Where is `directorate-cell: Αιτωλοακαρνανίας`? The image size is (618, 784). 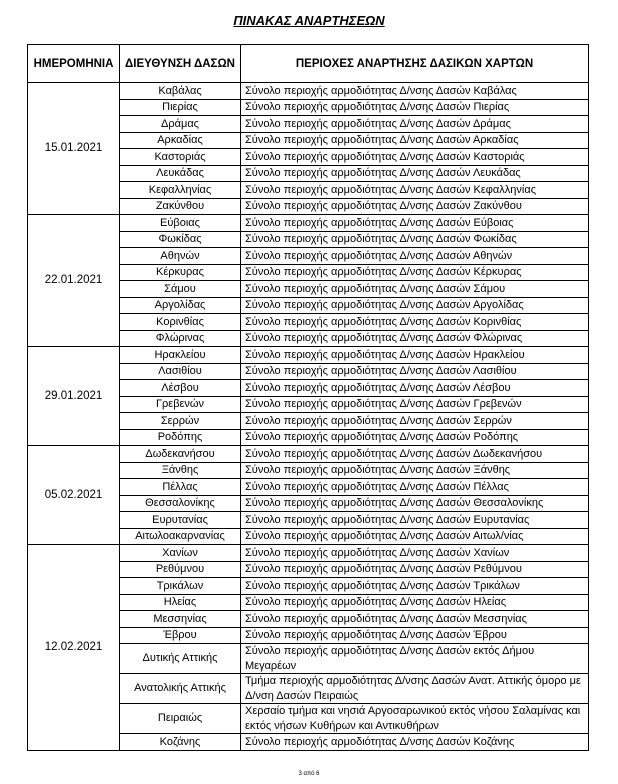 directorate-cell: Αιτωλοακαρνανίας is located at coordinates (180, 536).